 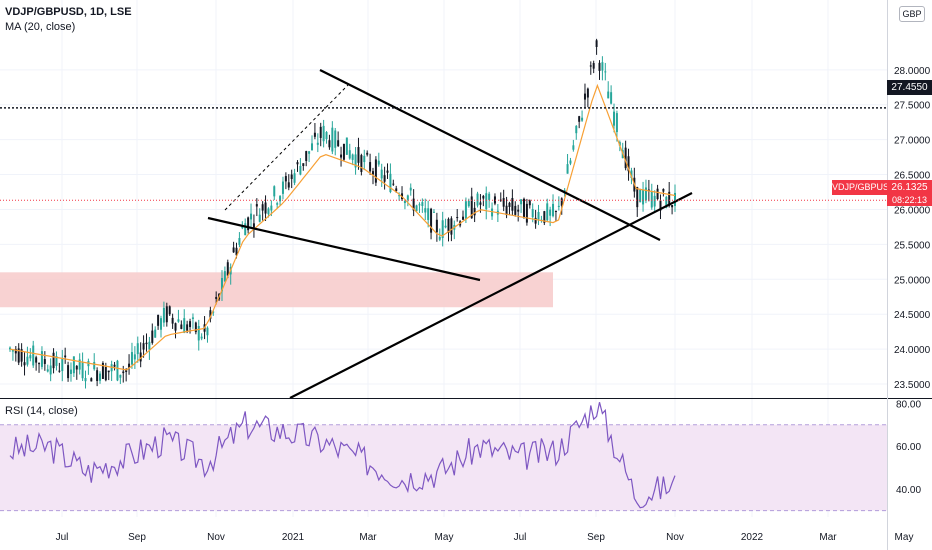 I want to click on rsi-legend: RSI (14, close), so click(x=41, y=411).